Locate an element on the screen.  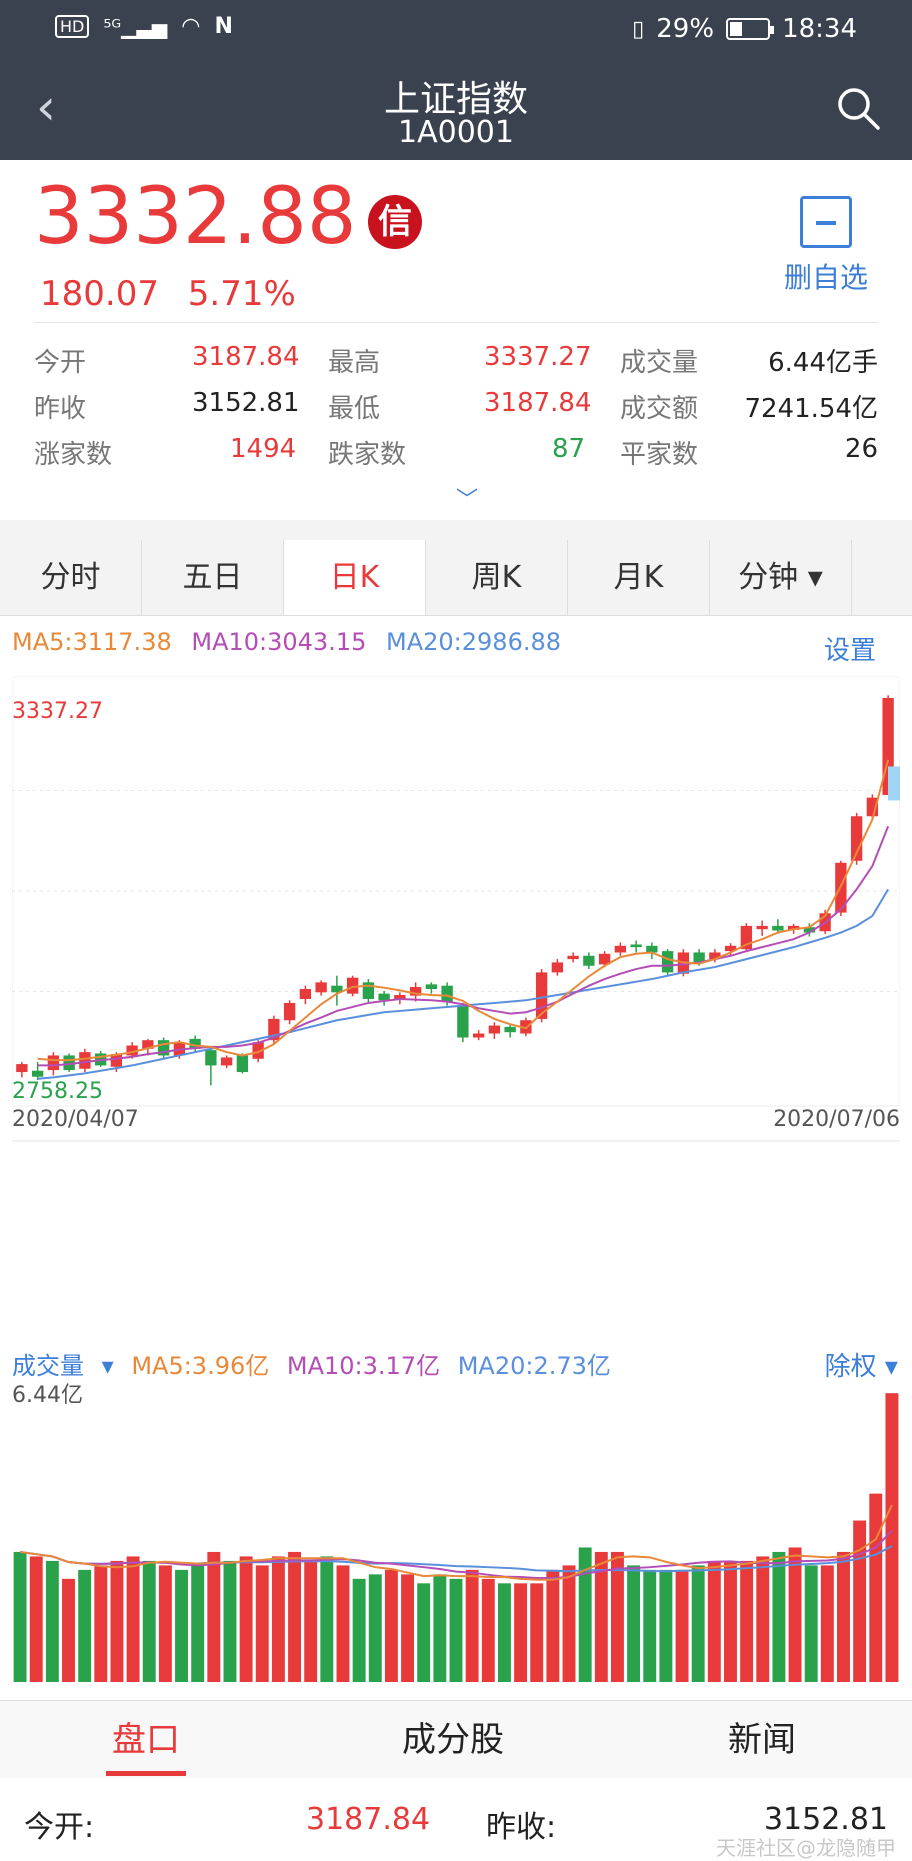
watermark: 天涯社区@龙隐随甲 is located at coordinates (806, 1848).